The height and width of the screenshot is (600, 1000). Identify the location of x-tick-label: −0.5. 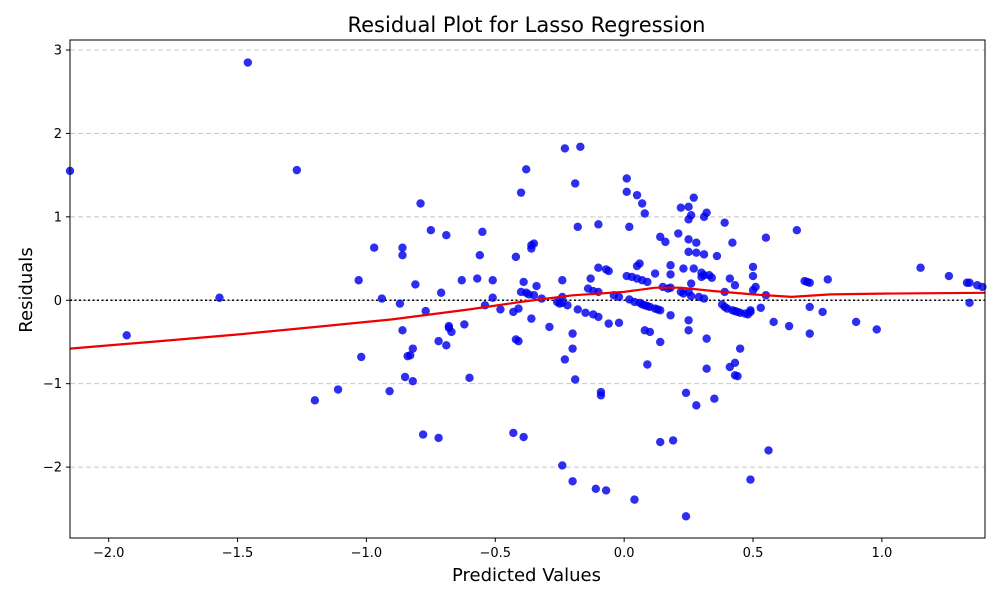
(495, 553).